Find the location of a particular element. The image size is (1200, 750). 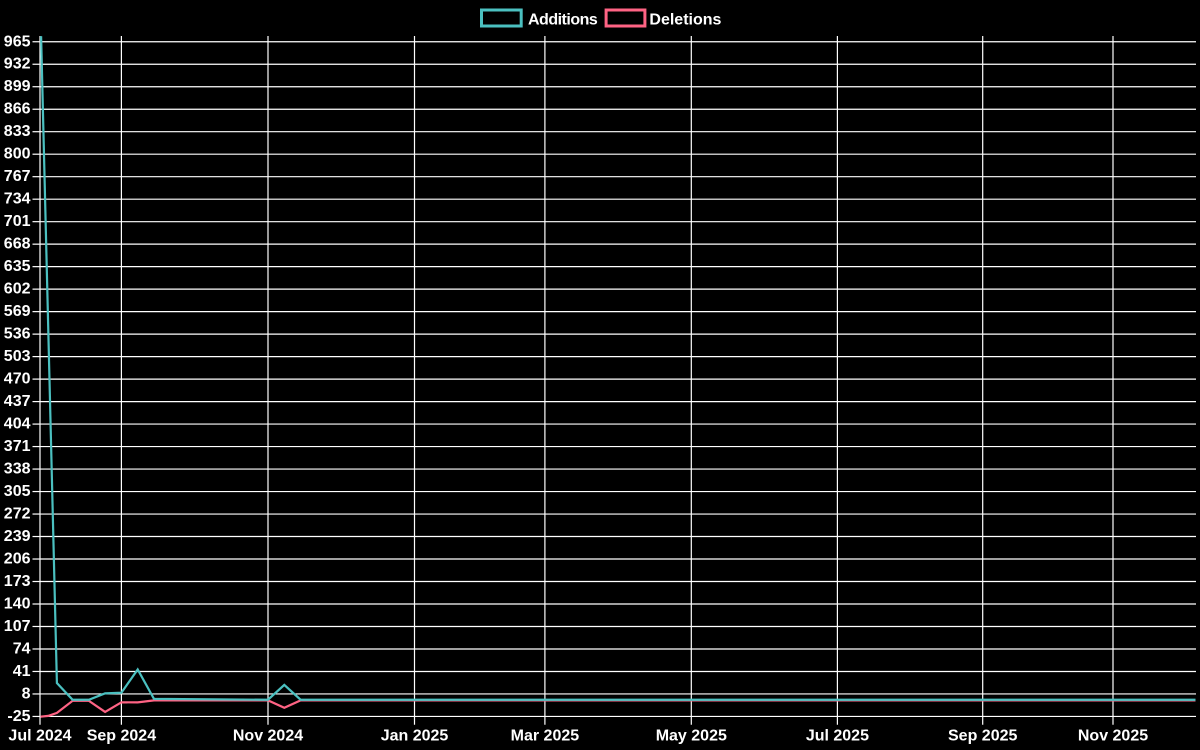

svg-text: Deletions is located at coordinates (685, 20).